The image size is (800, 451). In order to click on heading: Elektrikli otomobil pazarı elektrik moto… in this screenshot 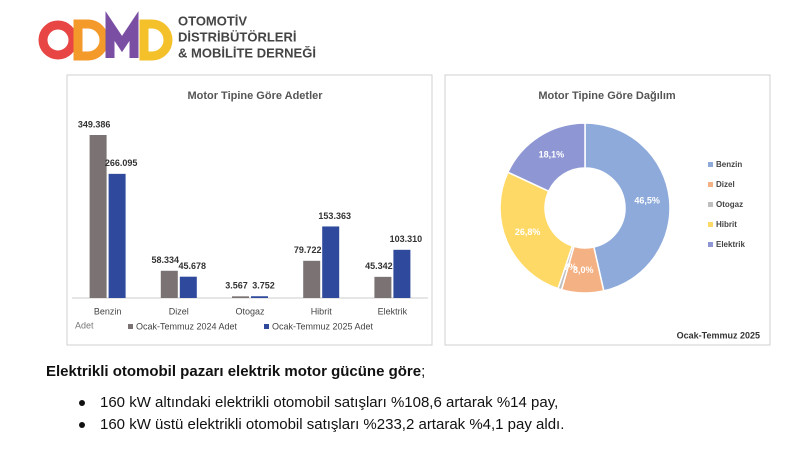, I will do `click(235, 371)`.